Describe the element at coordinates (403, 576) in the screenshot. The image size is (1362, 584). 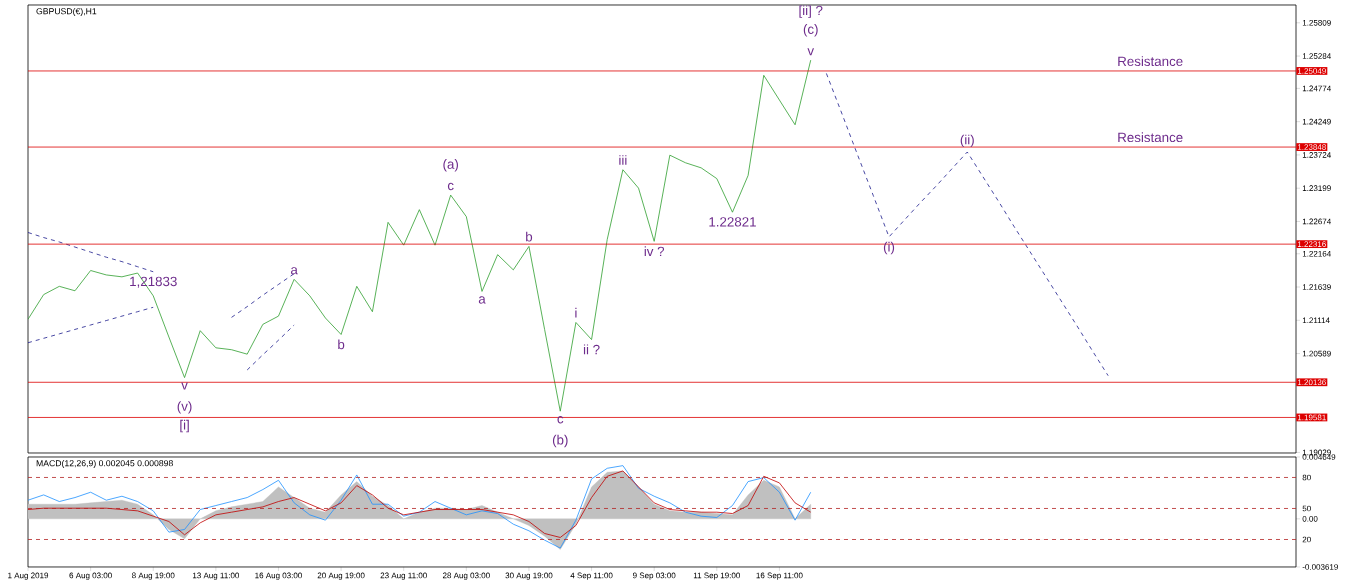
I see `x-tick-label: 23 Aug 11:00` at that location.